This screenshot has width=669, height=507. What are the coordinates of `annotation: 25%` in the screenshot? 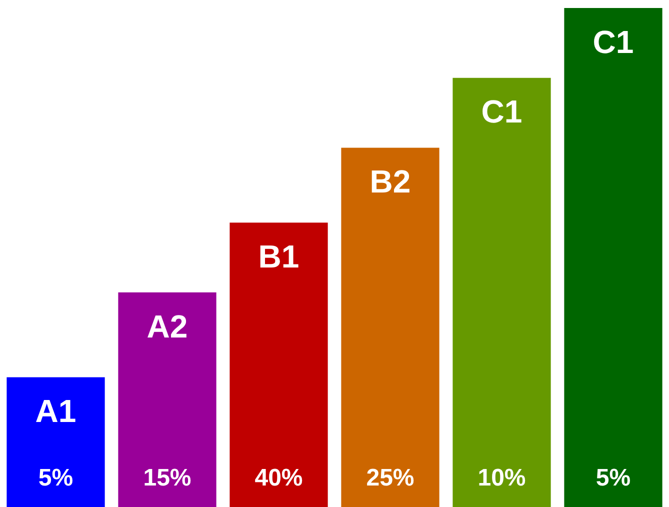 It's located at (390, 478).